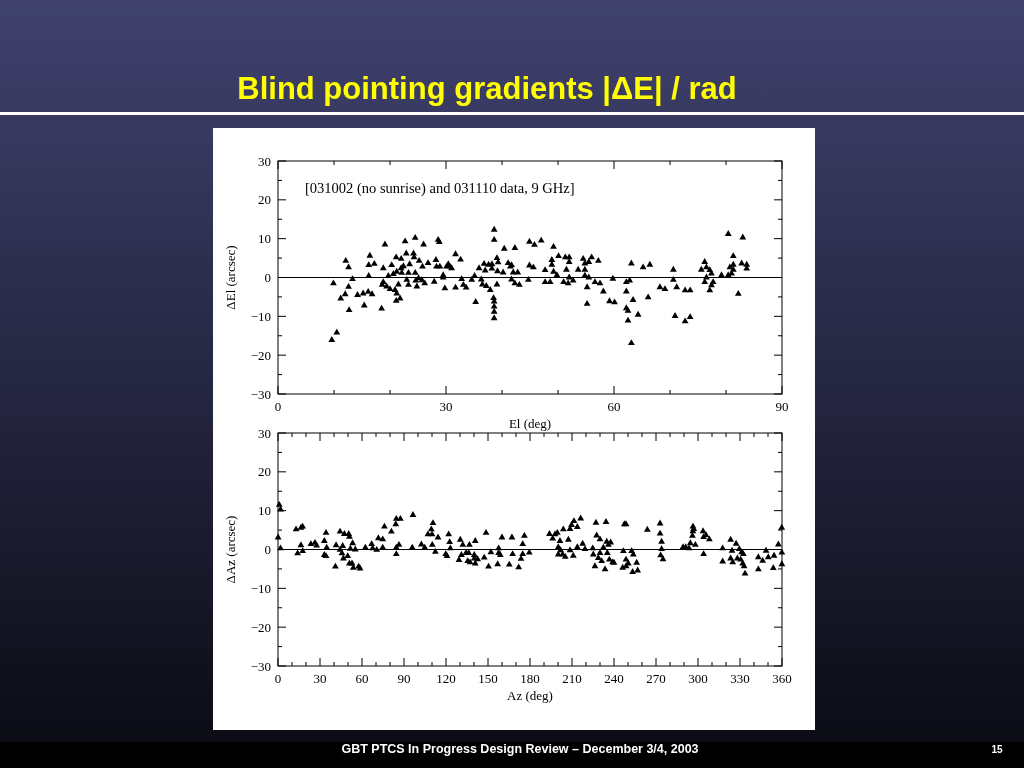 The height and width of the screenshot is (768, 1024). I want to click on x-tick-label: 180, so click(530, 678).